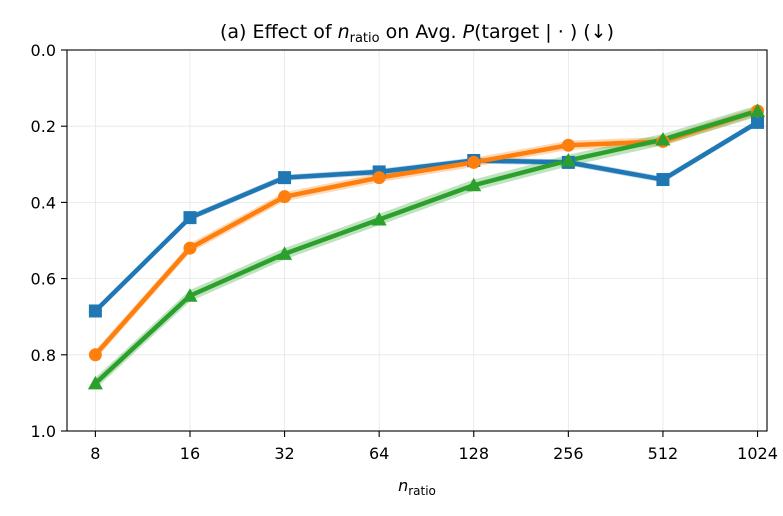  I want to click on y-tick-label: 1.0, so click(43, 431).